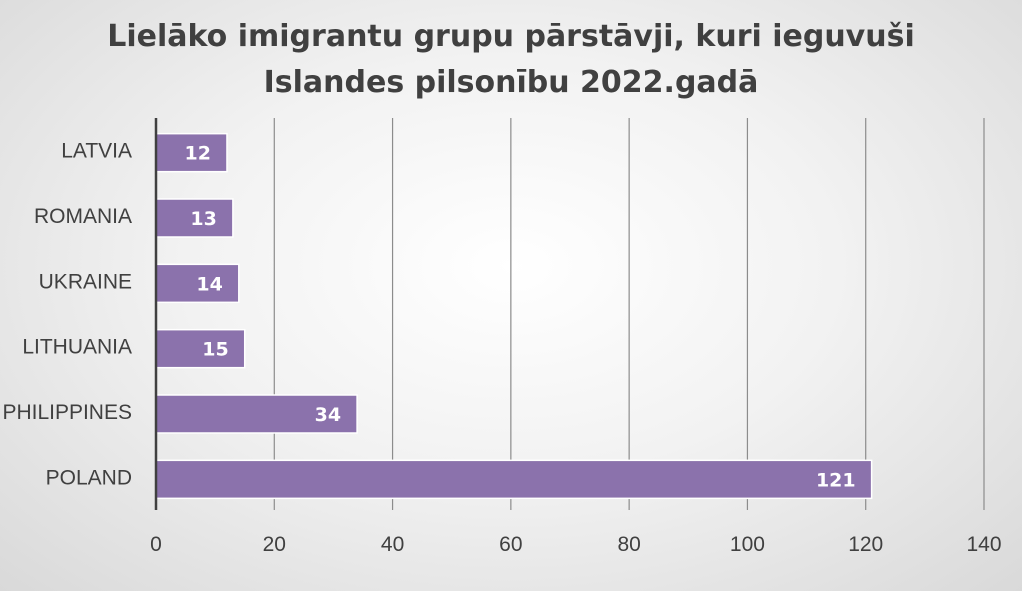  Describe the element at coordinates (215, 350) in the screenshot. I see `data-label: 15` at that location.